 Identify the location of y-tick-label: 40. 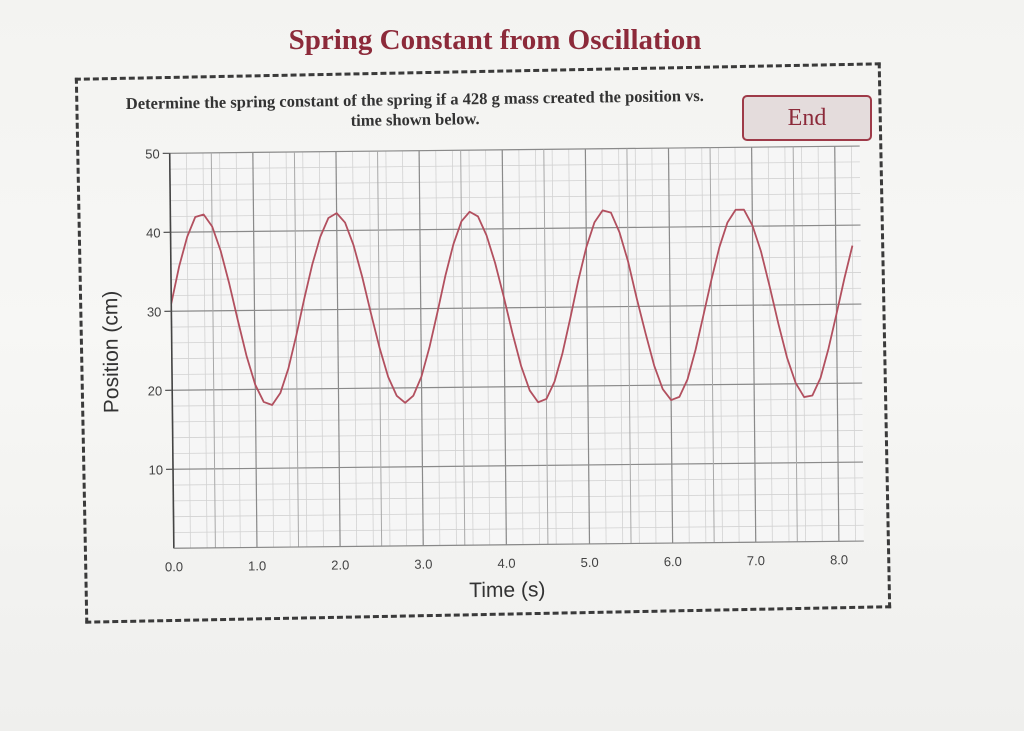
(153, 232).